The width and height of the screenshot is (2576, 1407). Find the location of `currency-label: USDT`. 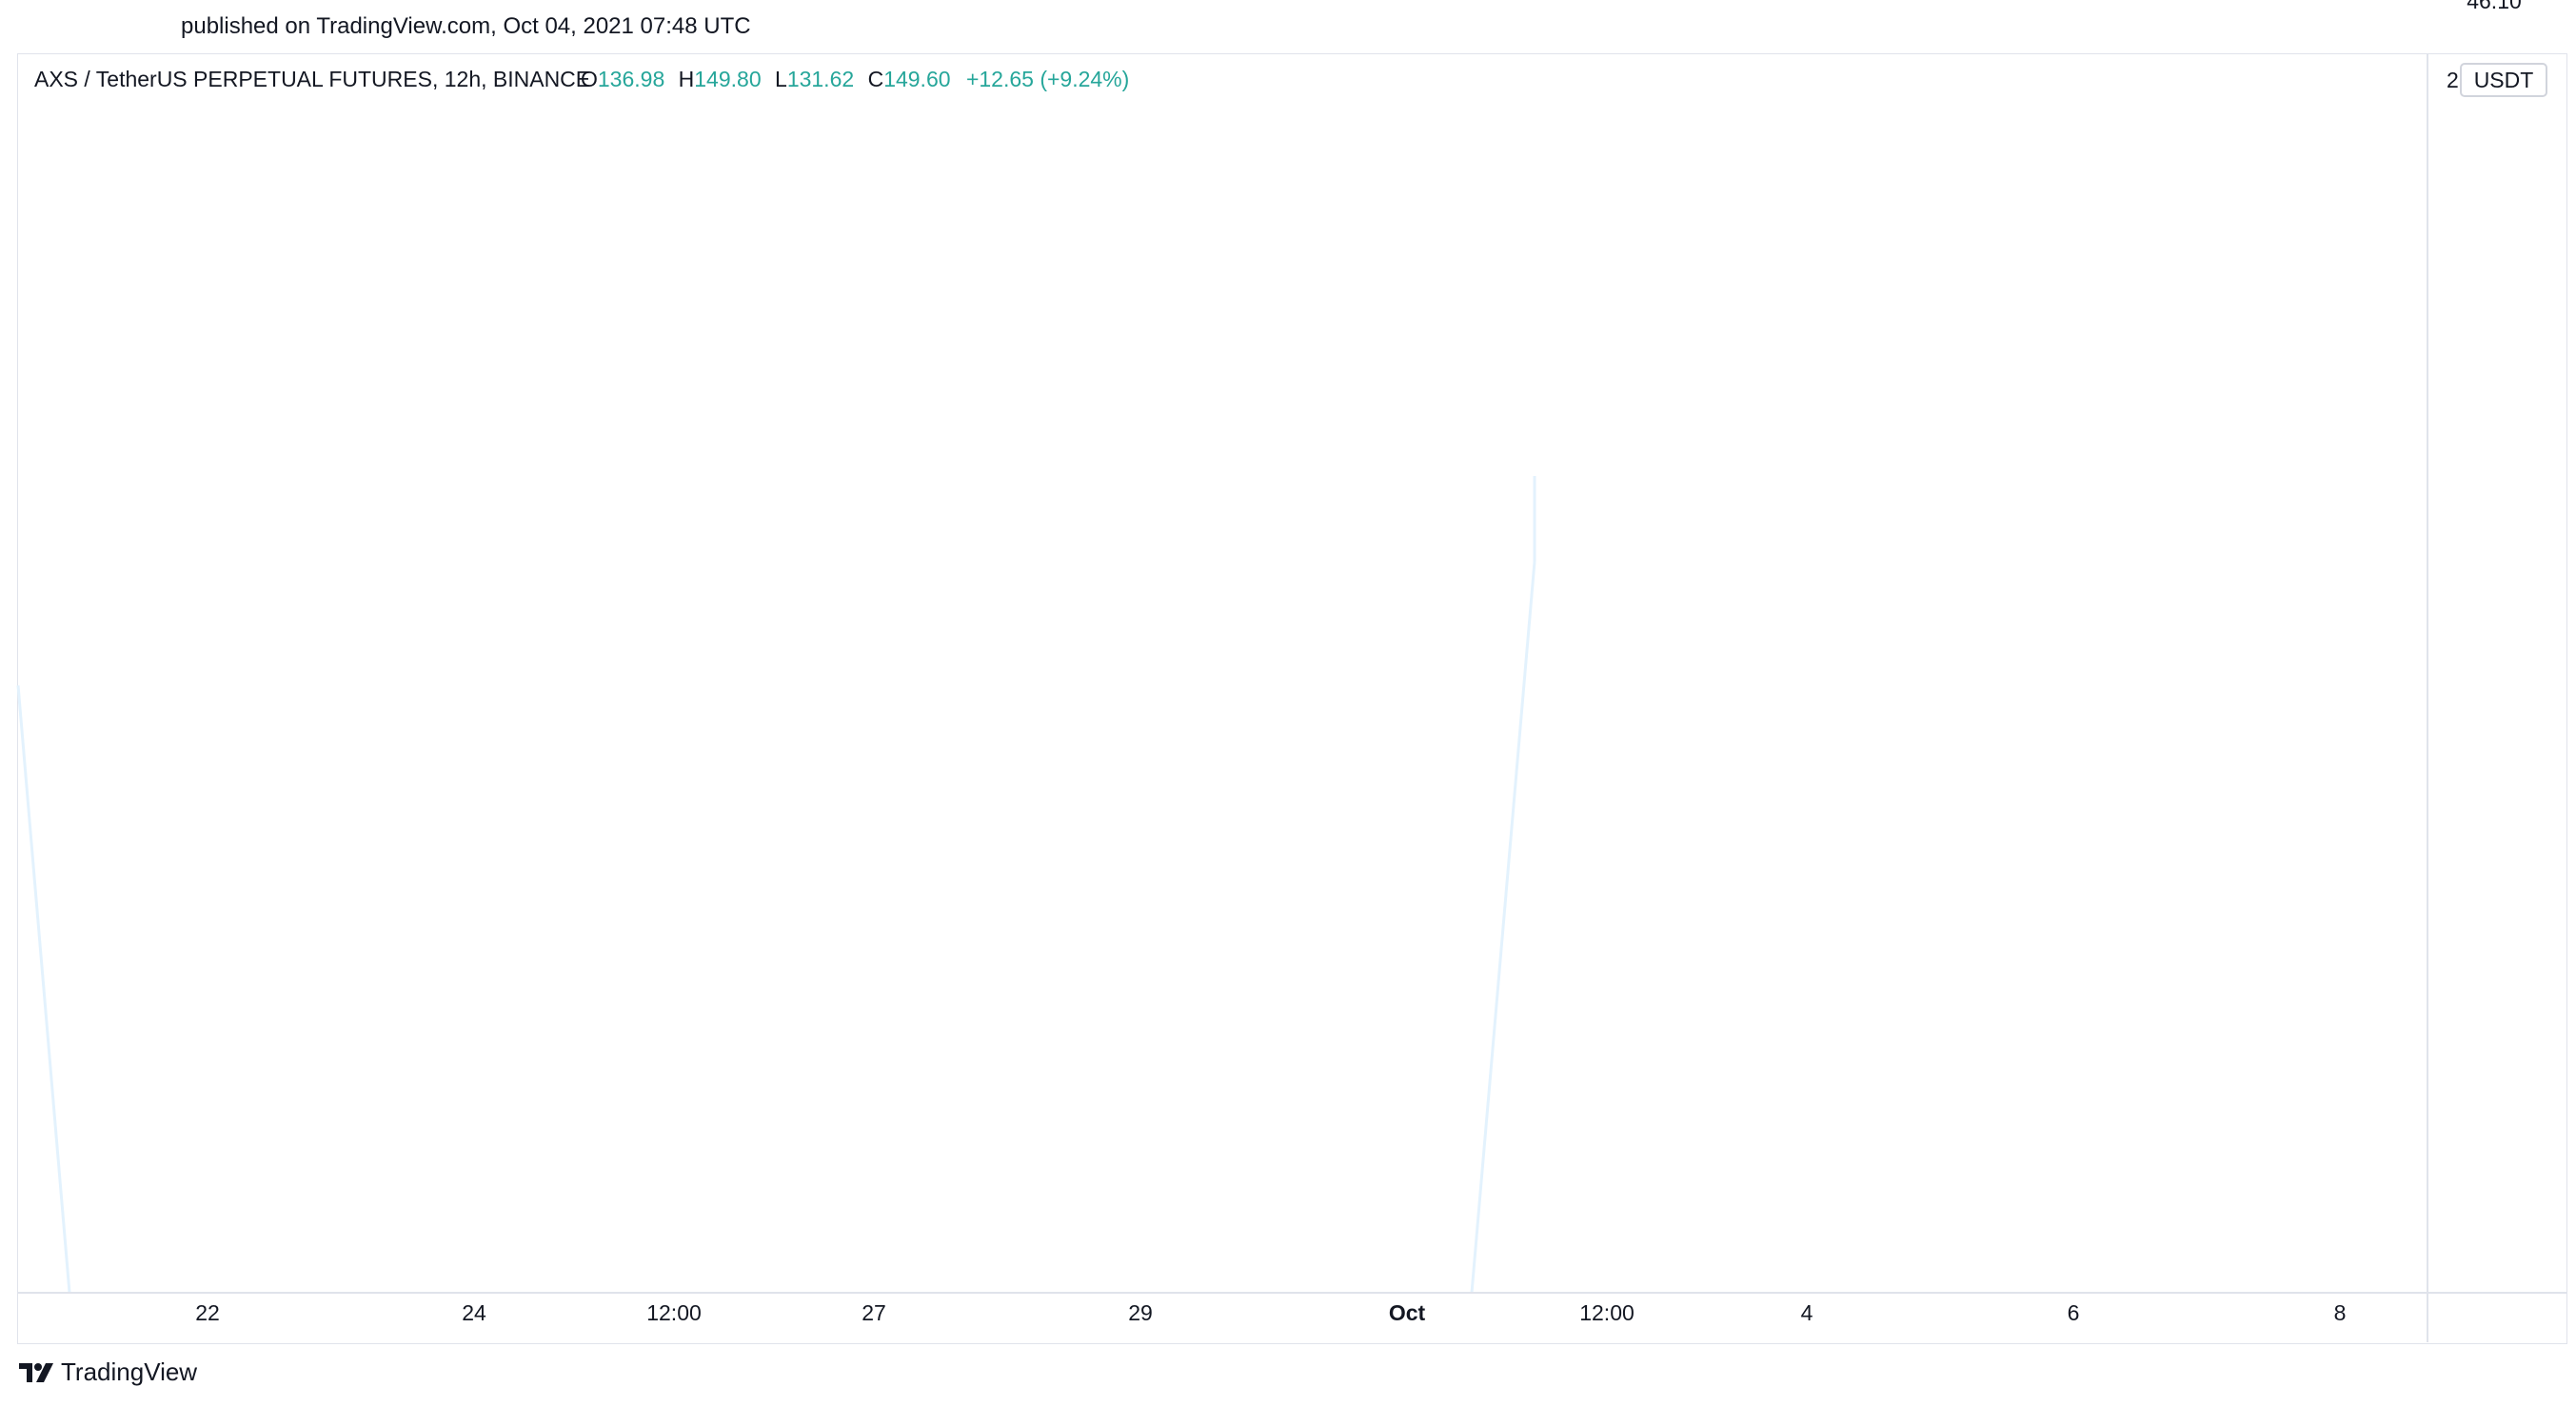

currency-label: USDT is located at coordinates (2504, 80).